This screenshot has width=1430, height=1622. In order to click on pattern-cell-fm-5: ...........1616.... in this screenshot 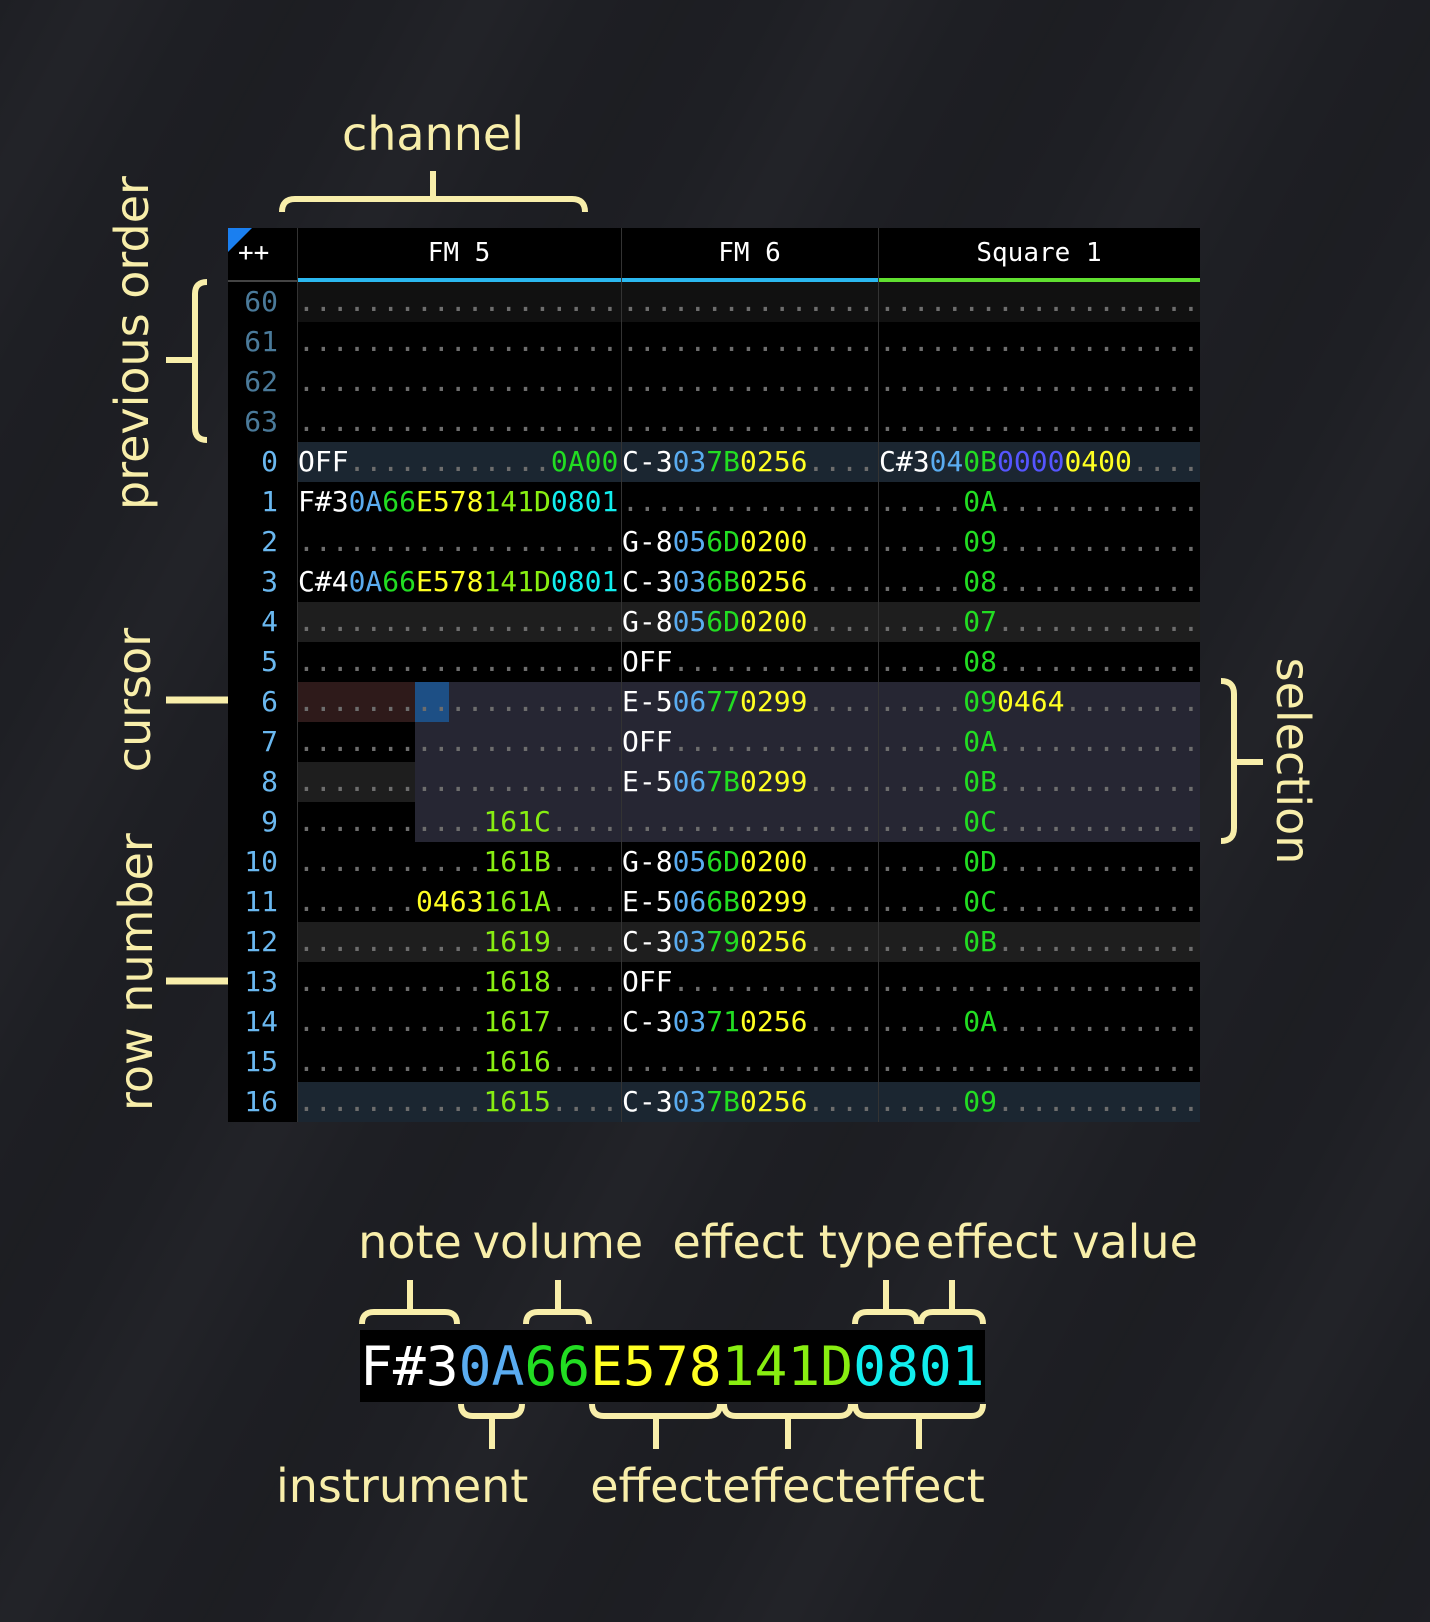, I will do `click(458, 1062)`.